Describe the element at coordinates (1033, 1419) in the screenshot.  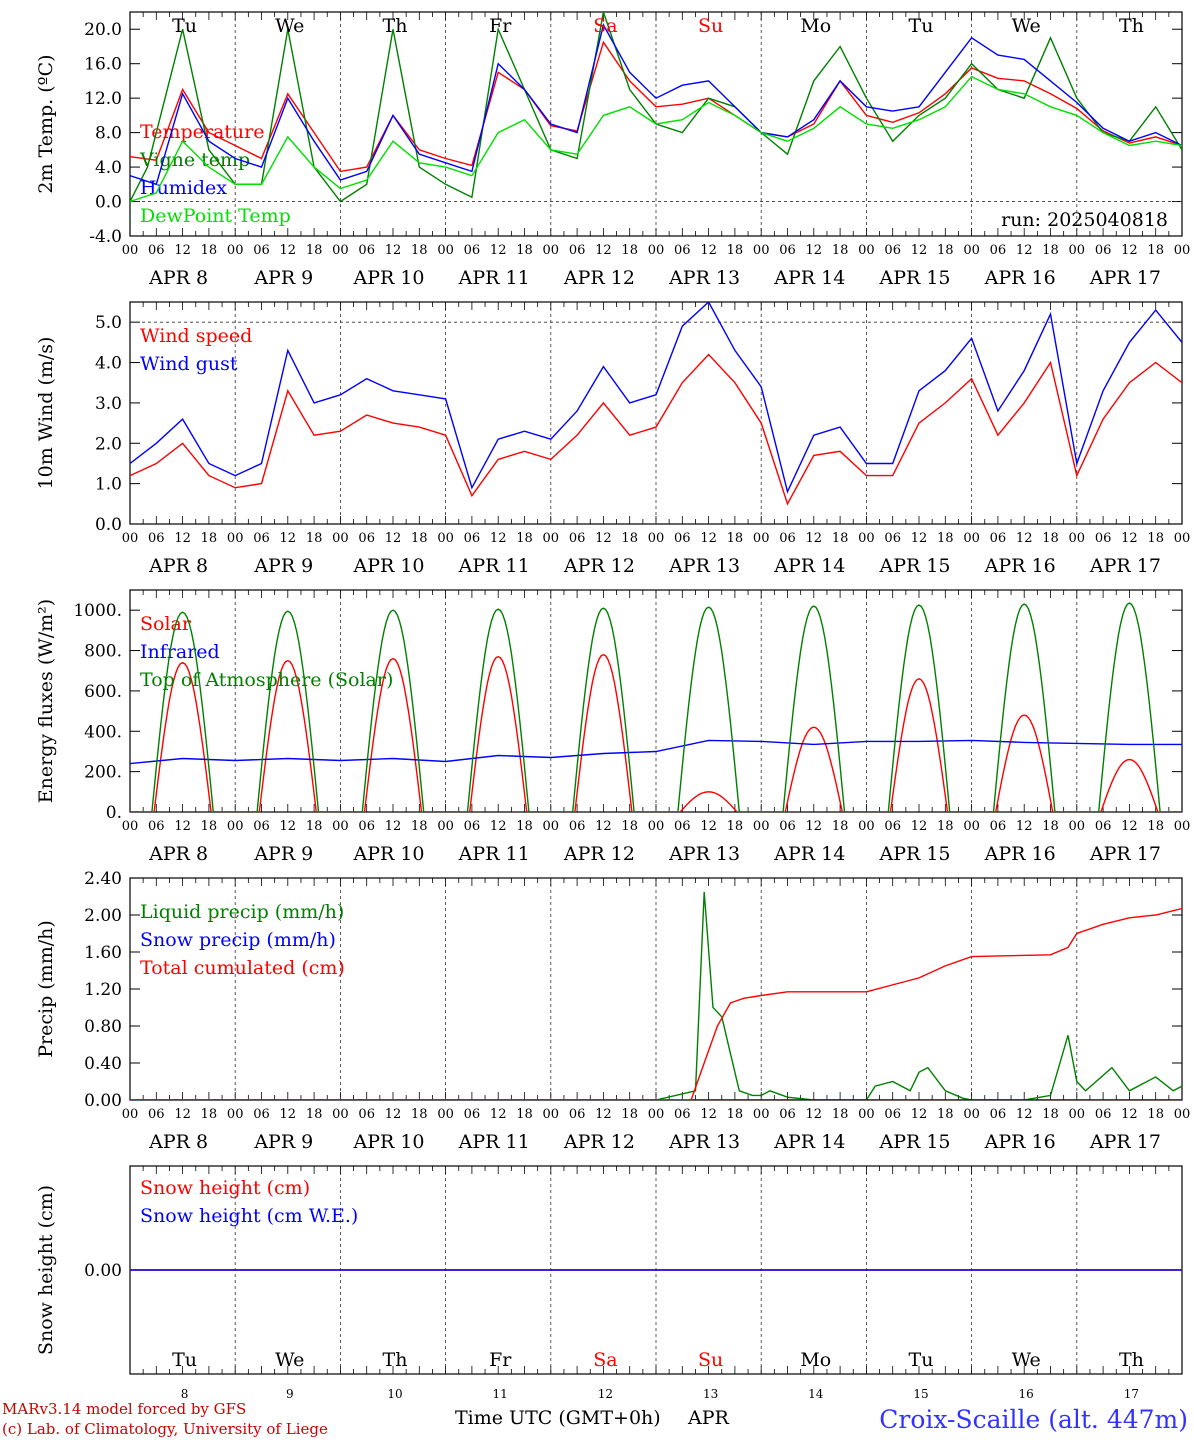
I see `station-title: Croix-Scaille (alt. 447m)` at that location.